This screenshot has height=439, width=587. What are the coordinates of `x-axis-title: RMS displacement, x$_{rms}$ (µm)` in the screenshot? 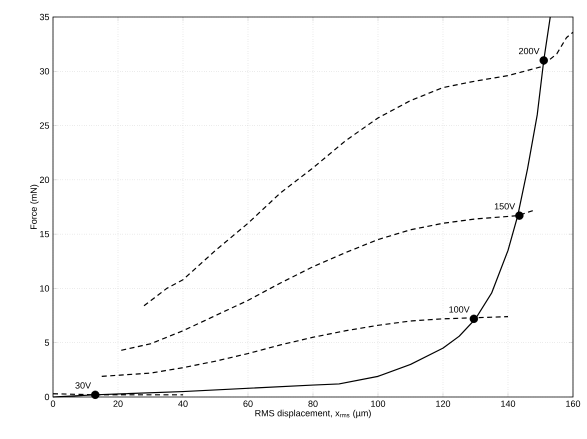 It's located at (313, 414).